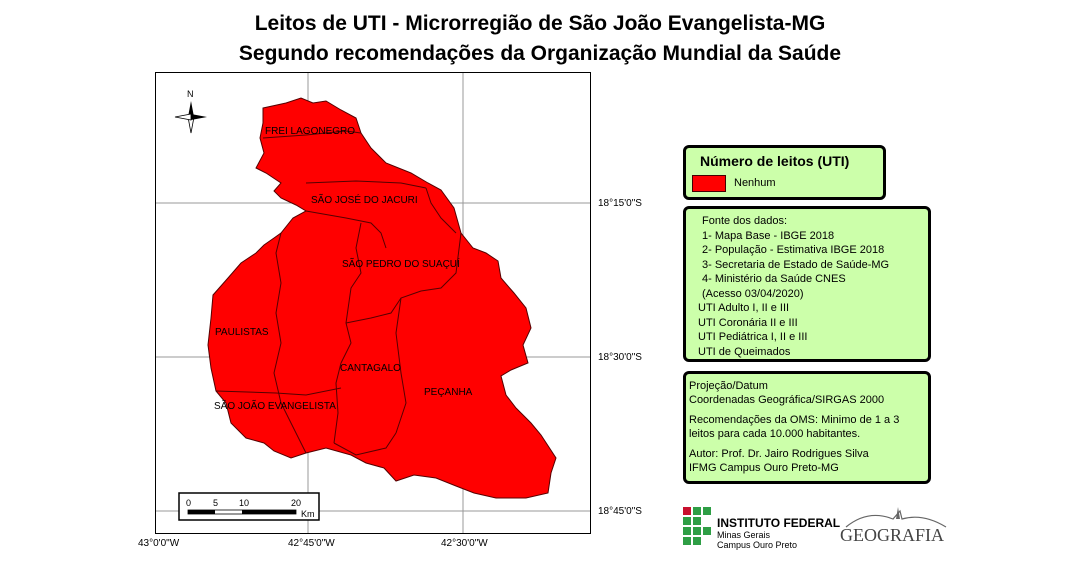 This screenshot has width=1080, height=566. Describe the element at coordinates (744, 308) in the screenshot. I see `source-line: UTI Adulto I, II e III` at that location.